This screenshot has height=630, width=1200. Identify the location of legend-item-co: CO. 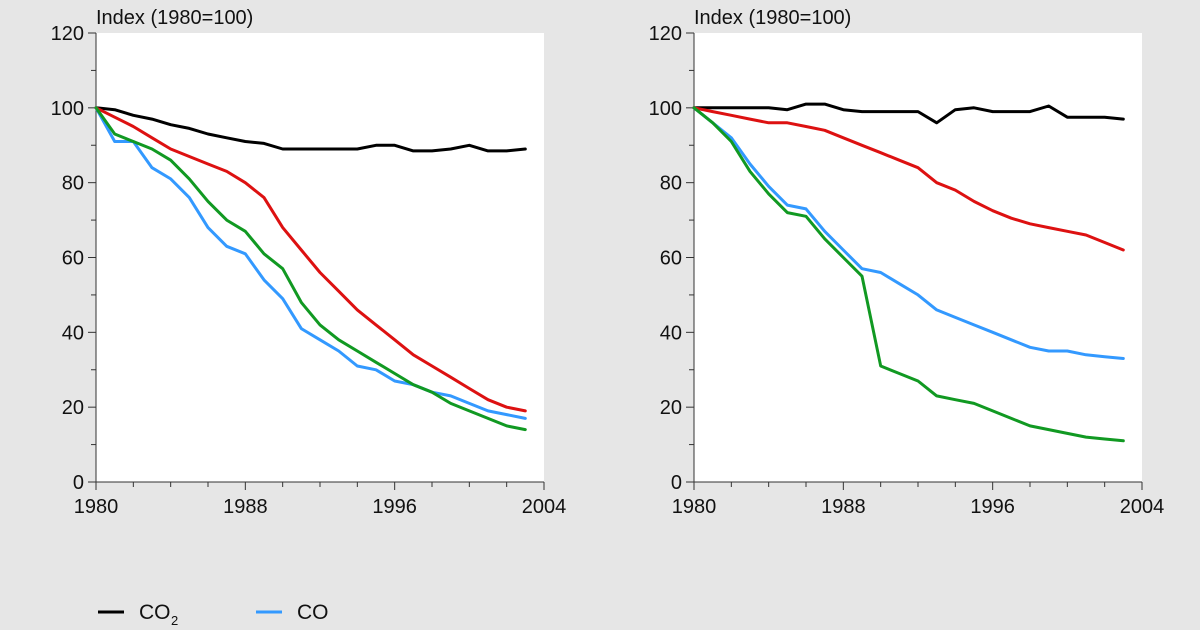
(292, 612).